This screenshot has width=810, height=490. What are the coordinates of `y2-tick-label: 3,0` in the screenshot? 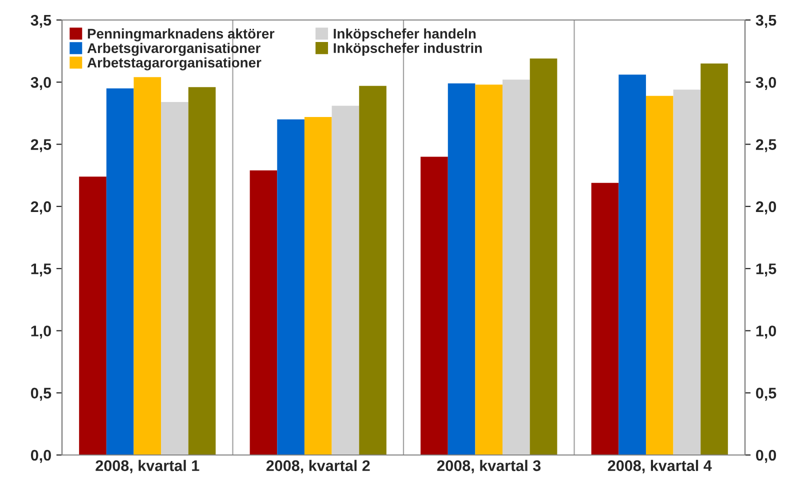 It's located at (766, 83).